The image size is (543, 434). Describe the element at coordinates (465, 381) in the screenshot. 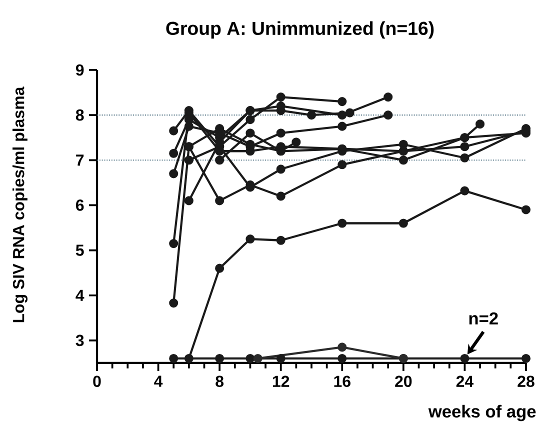

I see `x-tick-label: 24` at that location.